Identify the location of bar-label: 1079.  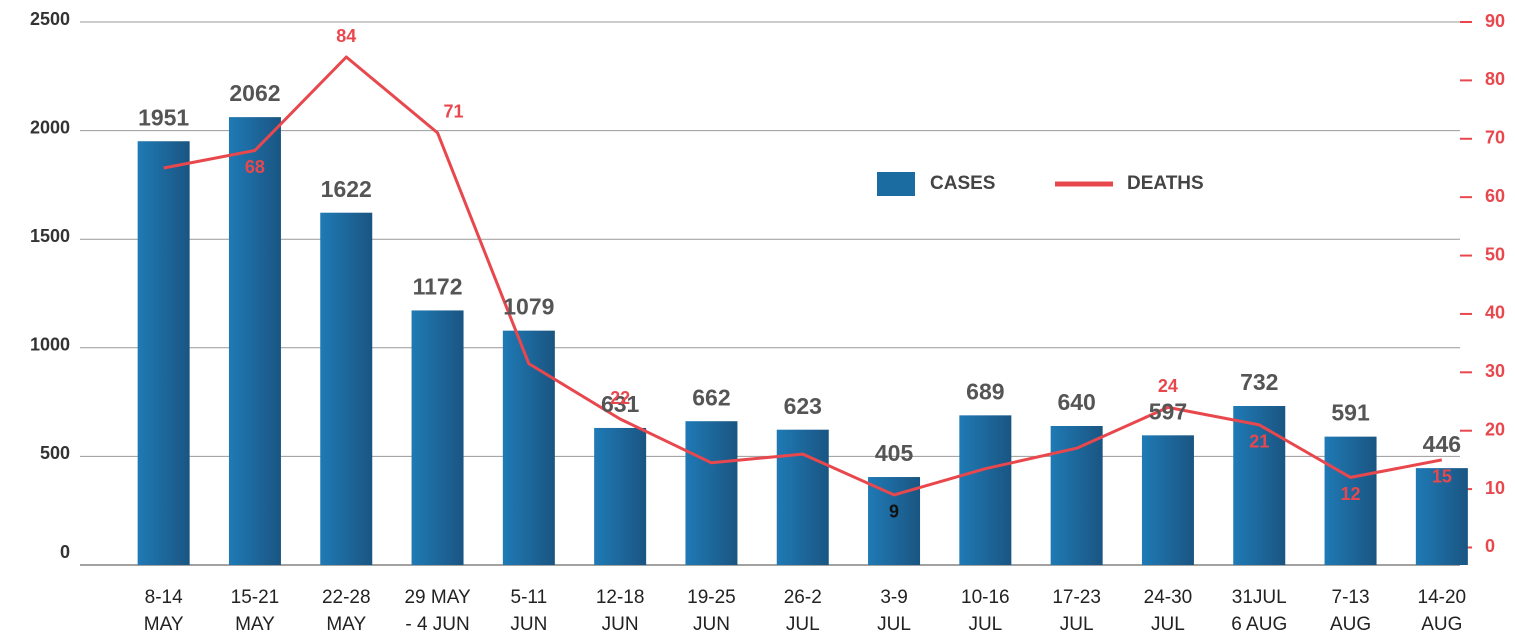
(528, 307).